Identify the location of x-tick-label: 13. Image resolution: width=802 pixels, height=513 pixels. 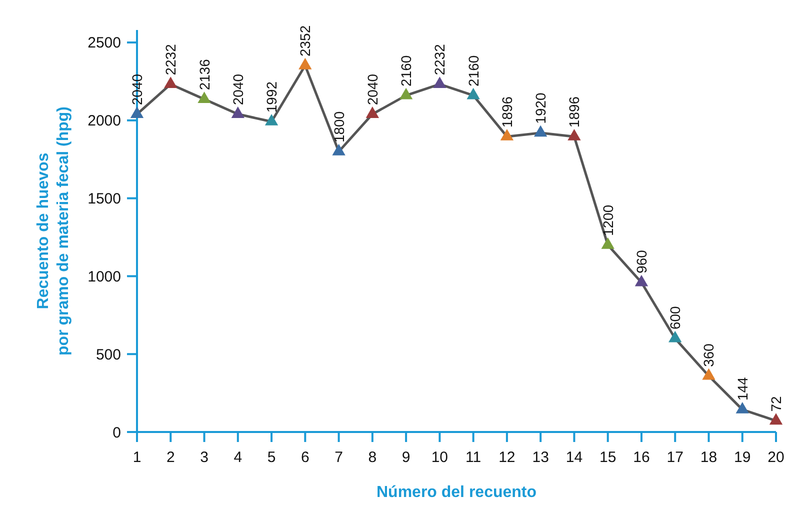
(540, 457).